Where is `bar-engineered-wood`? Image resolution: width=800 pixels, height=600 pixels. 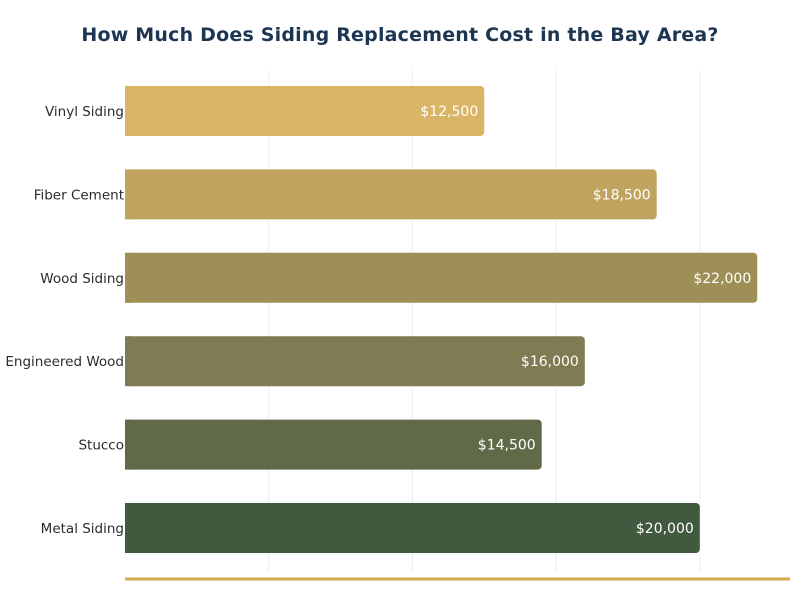 bar-engineered-wood is located at coordinates (355, 361).